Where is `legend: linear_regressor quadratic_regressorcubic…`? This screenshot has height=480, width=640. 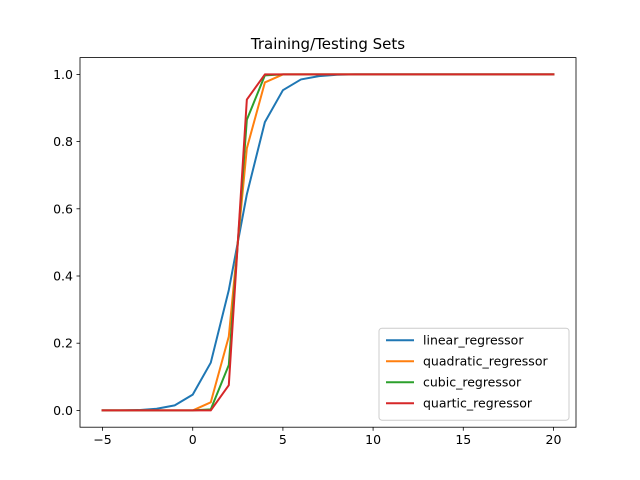 legend: linear_regressor quadratic_regressorcubic… is located at coordinates (474, 374).